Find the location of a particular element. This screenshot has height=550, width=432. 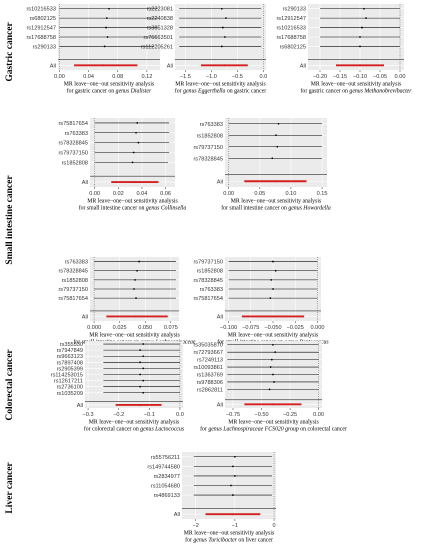

snp-label: rs2736100 is located at coordinates (70, 388).